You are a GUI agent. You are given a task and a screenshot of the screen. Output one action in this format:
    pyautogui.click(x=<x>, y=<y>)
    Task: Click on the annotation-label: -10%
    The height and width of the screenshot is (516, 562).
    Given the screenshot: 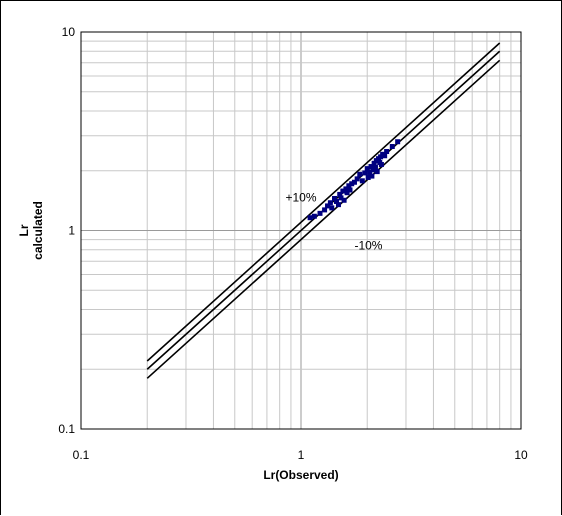 What is the action you would take?
    pyautogui.click(x=368, y=246)
    